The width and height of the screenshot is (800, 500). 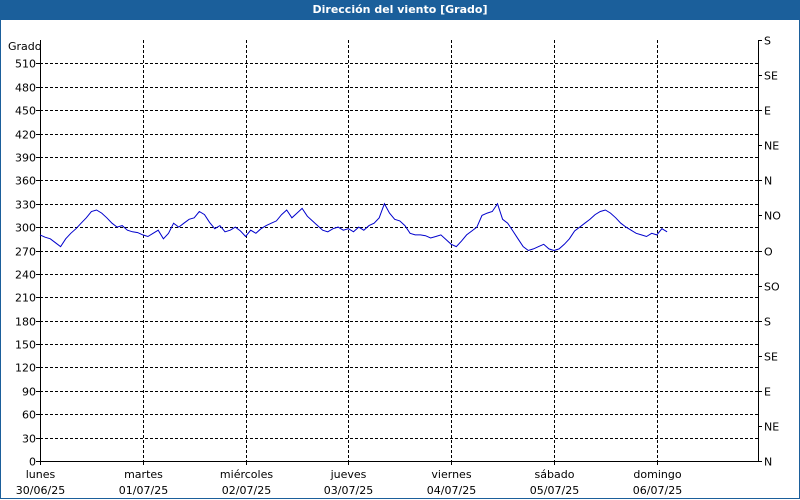 What do you see at coordinates (768, 252) in the screenshot?
I see `right-axis-direction-label: O` at bounding box center [768, 252].